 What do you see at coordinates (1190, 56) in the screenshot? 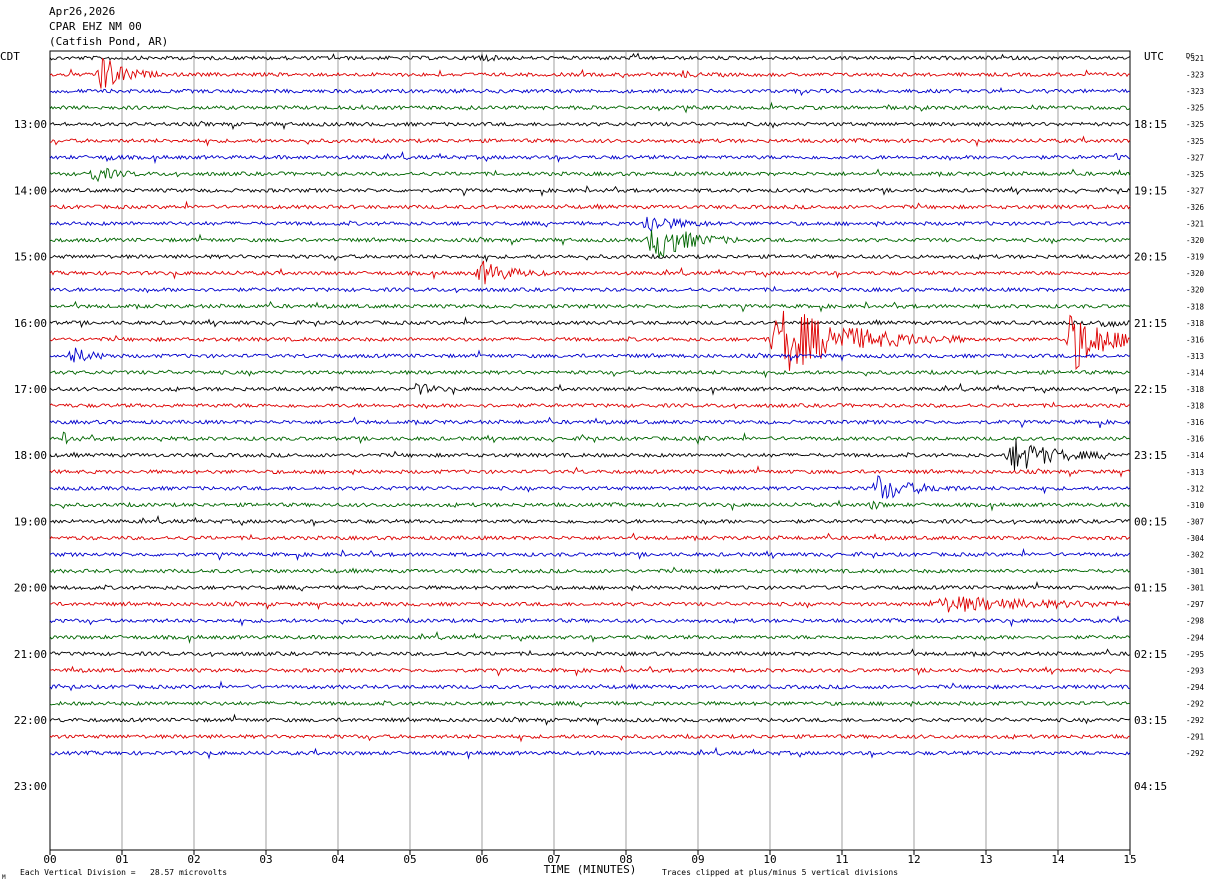
I see `dc-header-label: DC` at bounding box center [1190, 56].